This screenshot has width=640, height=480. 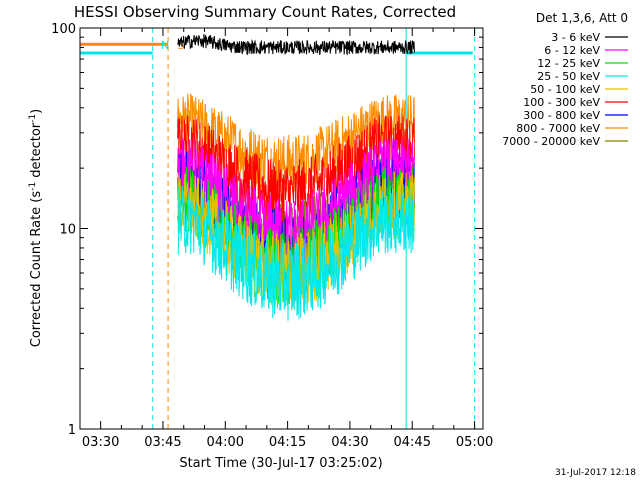 What do you see at coordinates (561, 102) in the screenshot?
I see `legend-label: 100 - 300 keV` at bounding box center [561, 102].